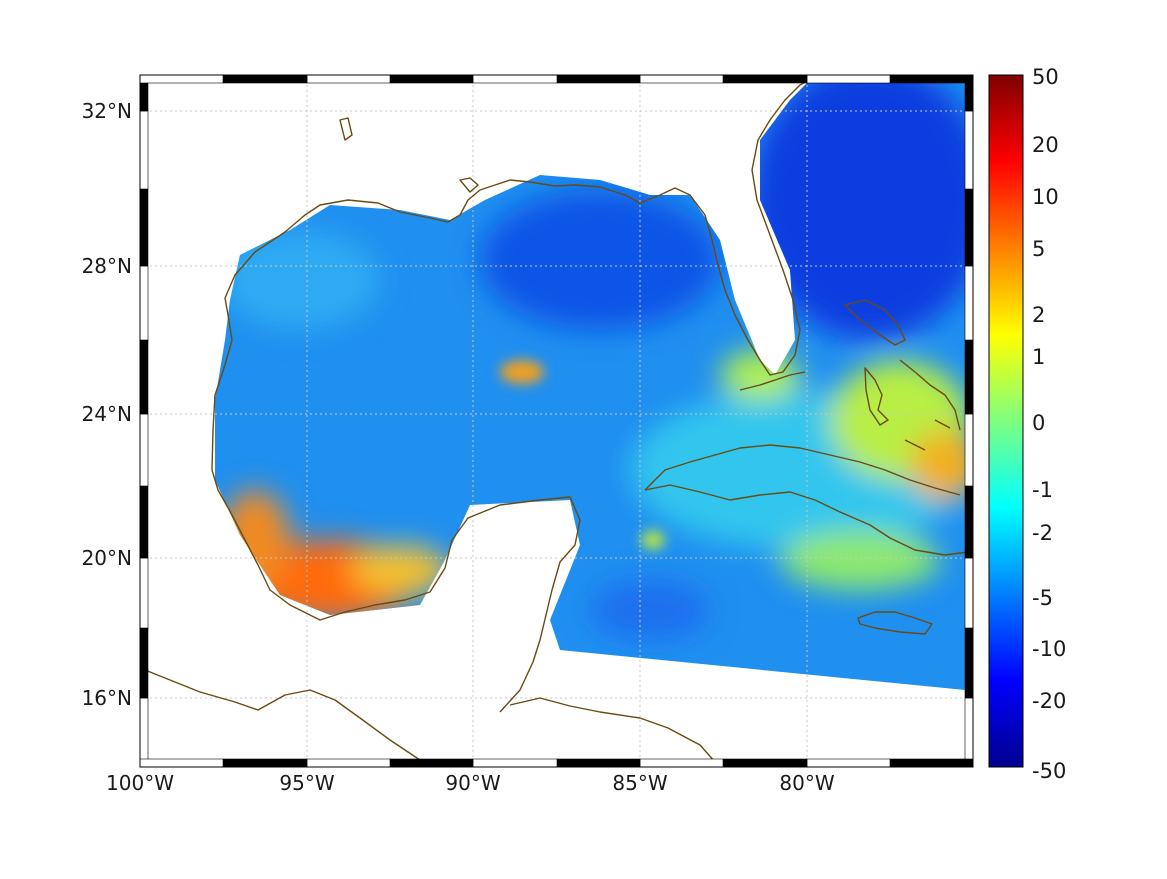  Describe the element at coordinates (1045, 77) in the screenshot. I see `colorbar-tick-label: 50` at that location.